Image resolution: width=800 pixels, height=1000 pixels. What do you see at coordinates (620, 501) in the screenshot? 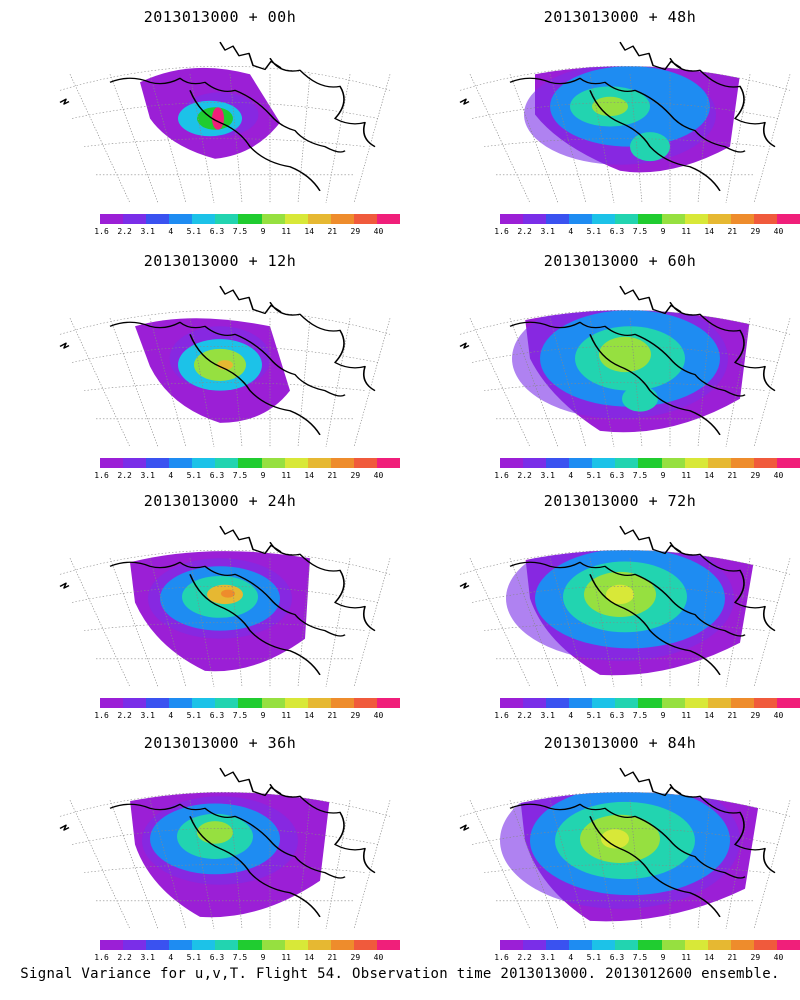
I see `panel-title: 2013013000 + 72h` at bounding box center [620, 501].